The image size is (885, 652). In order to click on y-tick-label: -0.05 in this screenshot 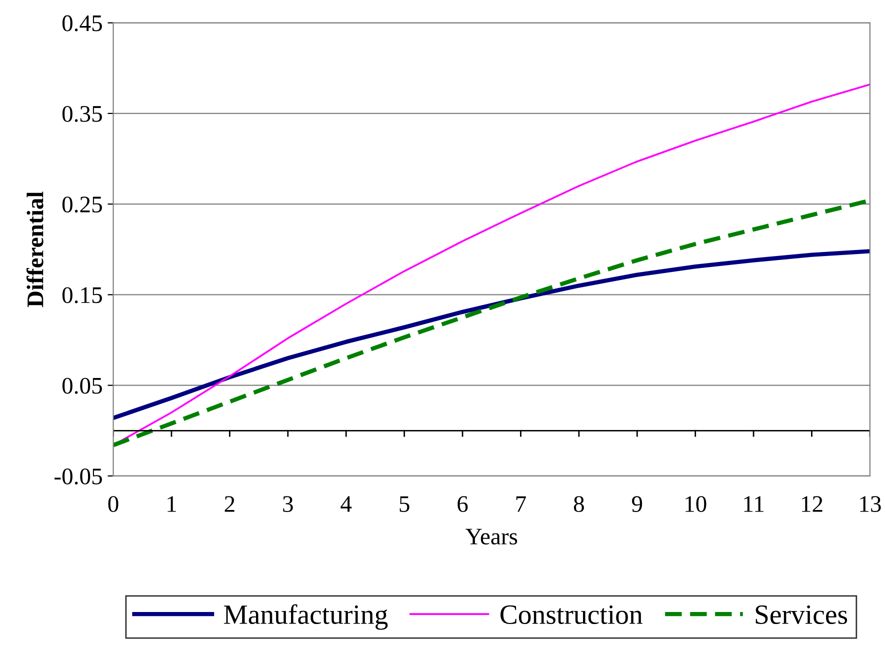, I will do `click(78, 476)`.